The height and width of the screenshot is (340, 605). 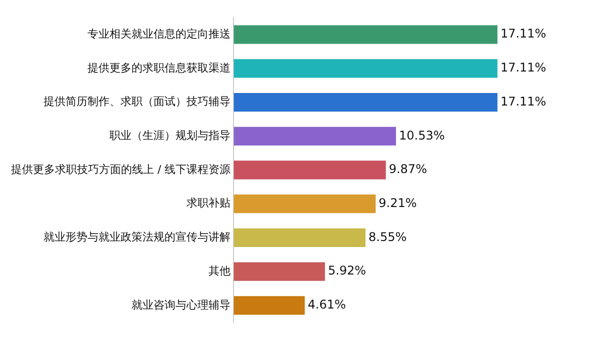 What do you see at coordinates (170, 135) in the screenshot?
I see `y-tick-label: 职业（生涯）规划与指导` at bounding box center [170, 135].